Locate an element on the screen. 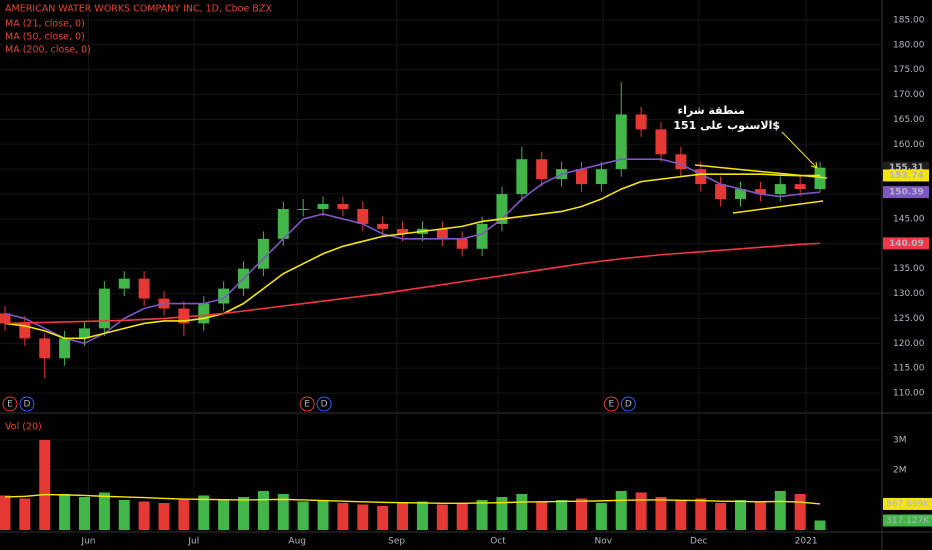 This screenshot has height=550, width=932. x-tick-label: Oct is located at coordinates (498, 542).